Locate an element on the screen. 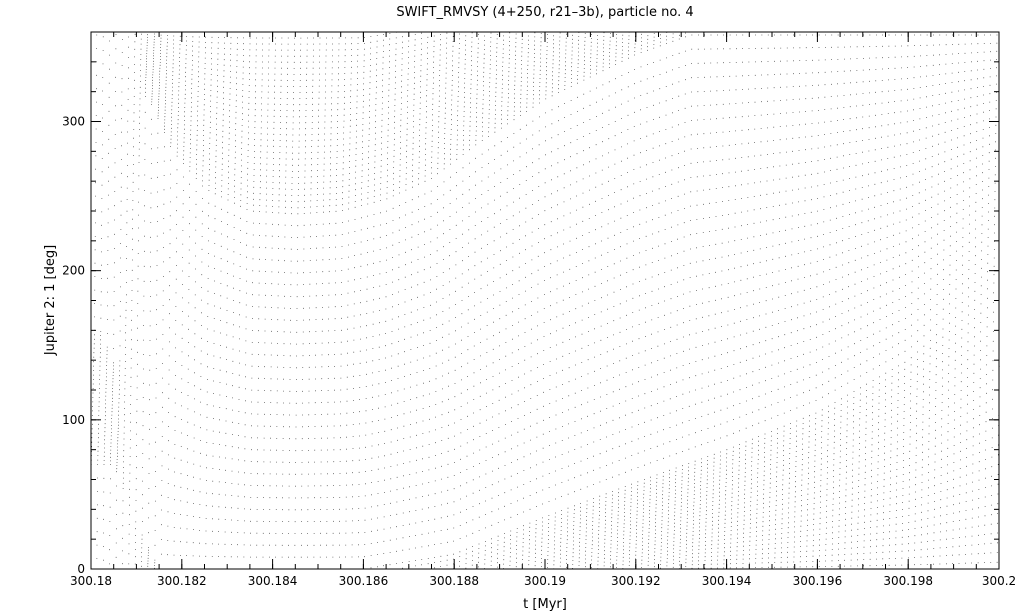 The width and height of the screenshot is (1021, 613). y-tick-label: 300 is located at coordinates (73, 122).